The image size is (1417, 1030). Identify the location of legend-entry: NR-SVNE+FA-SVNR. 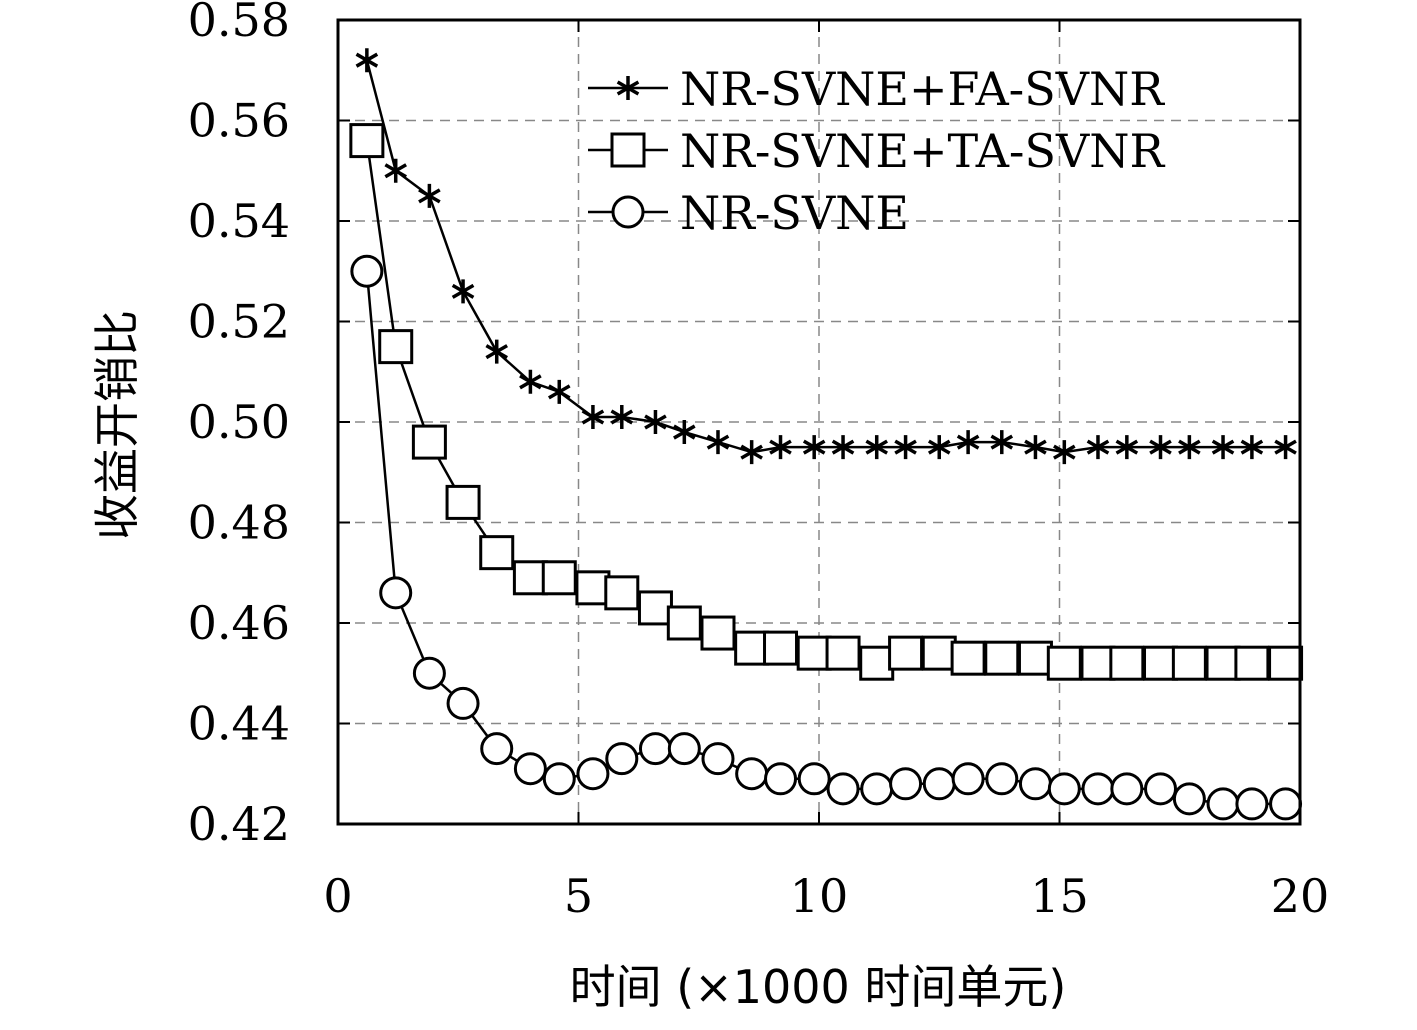
(876, 89).